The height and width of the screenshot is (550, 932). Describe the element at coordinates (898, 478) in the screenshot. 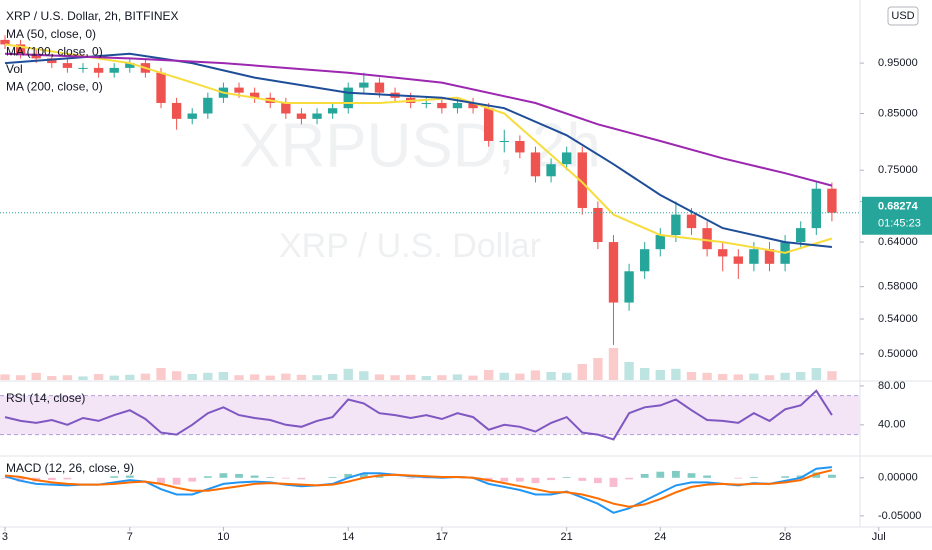

I see `y-tick-label: 0.00000` at that location.